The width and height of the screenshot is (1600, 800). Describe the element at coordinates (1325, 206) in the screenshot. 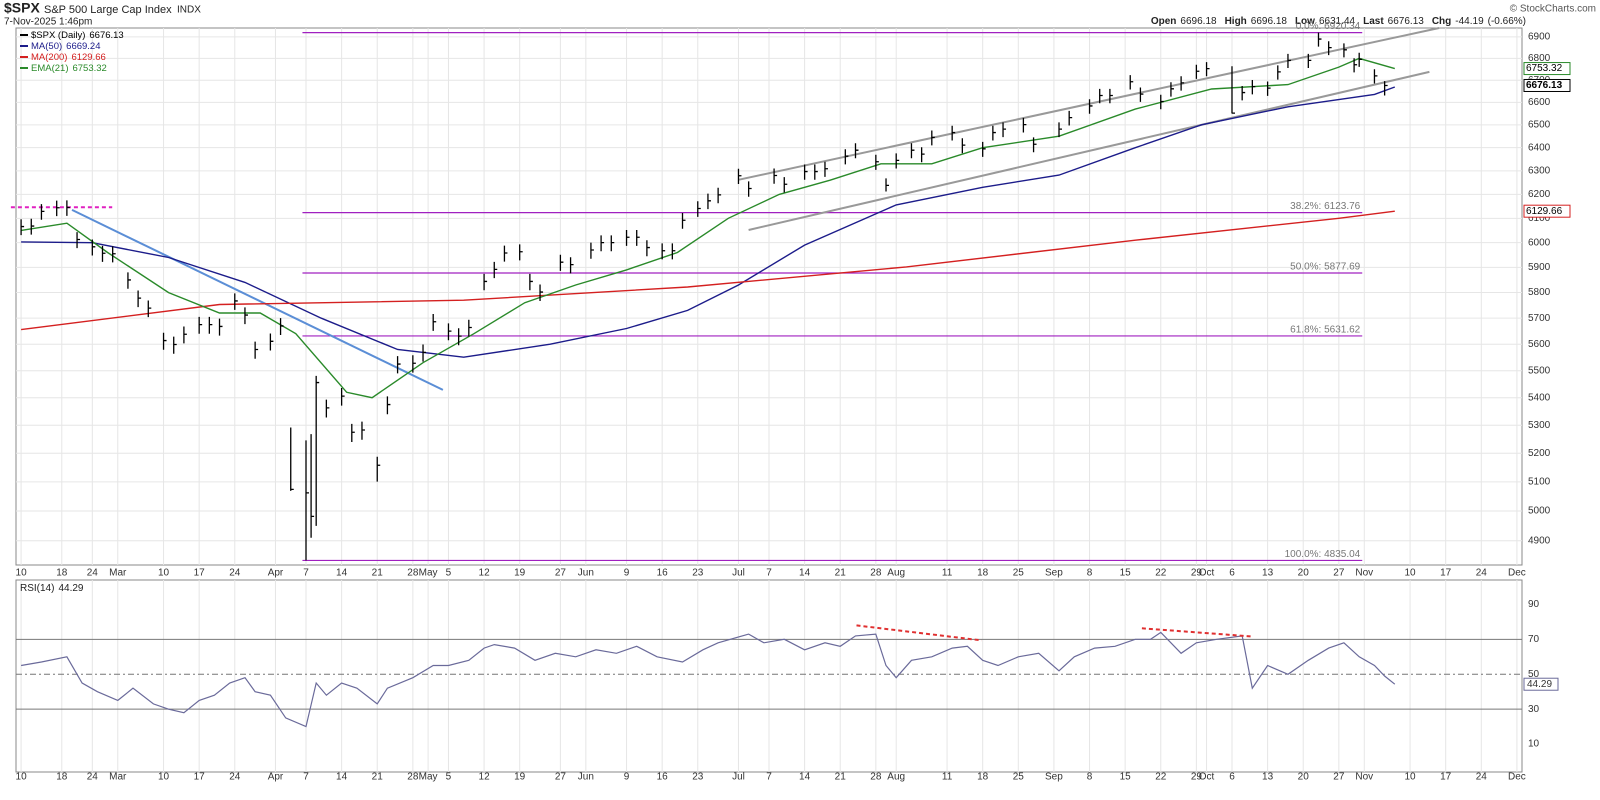

I see `fib-label: 38.2%: 6123.76` at that location.